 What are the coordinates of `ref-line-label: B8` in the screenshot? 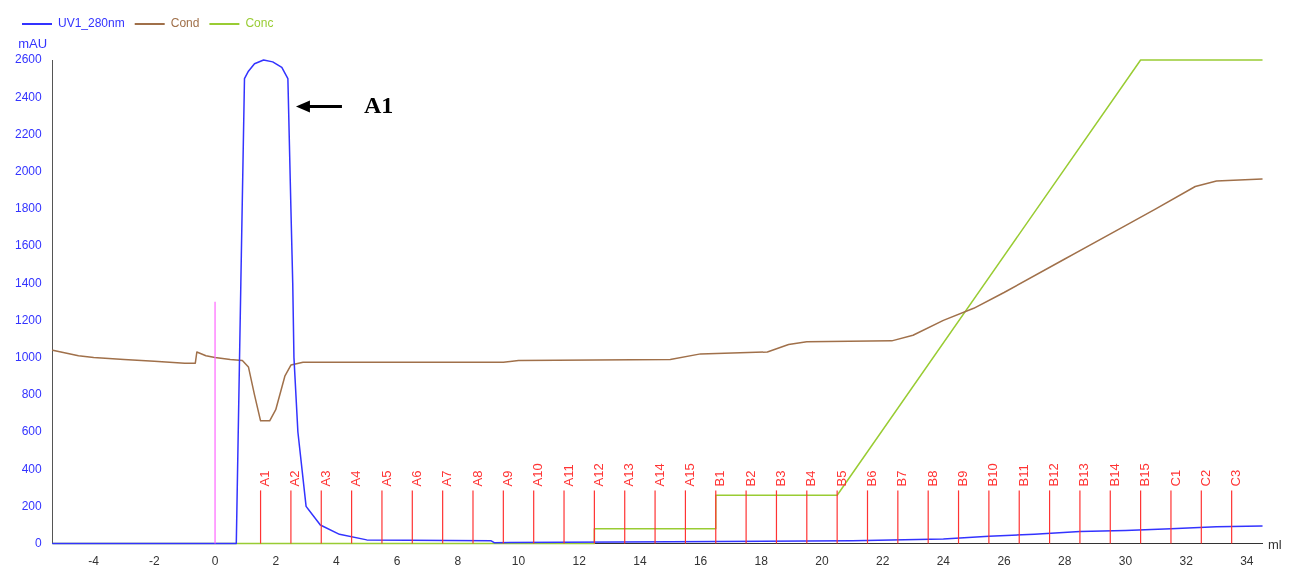 It's located at (932, 478).